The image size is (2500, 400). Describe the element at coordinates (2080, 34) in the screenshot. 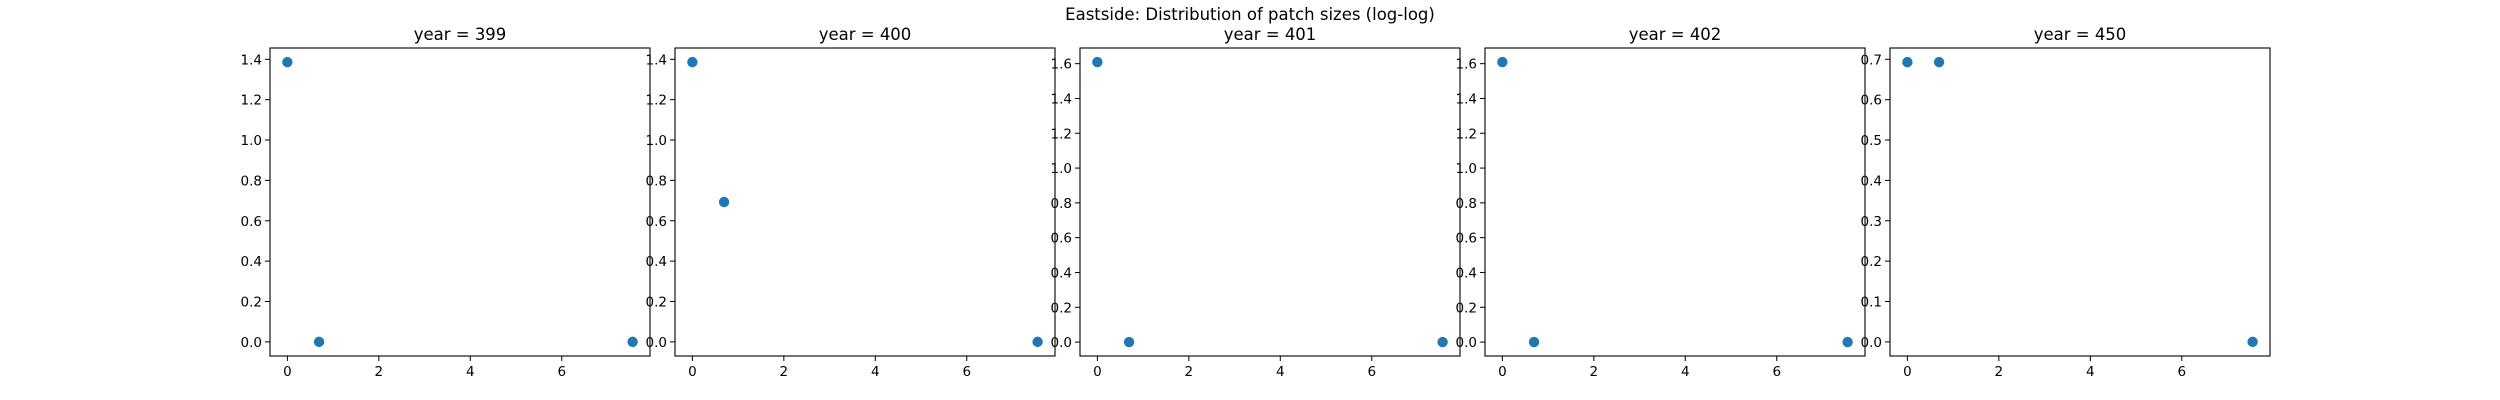

I see `panel-title: year = 450` at that location.